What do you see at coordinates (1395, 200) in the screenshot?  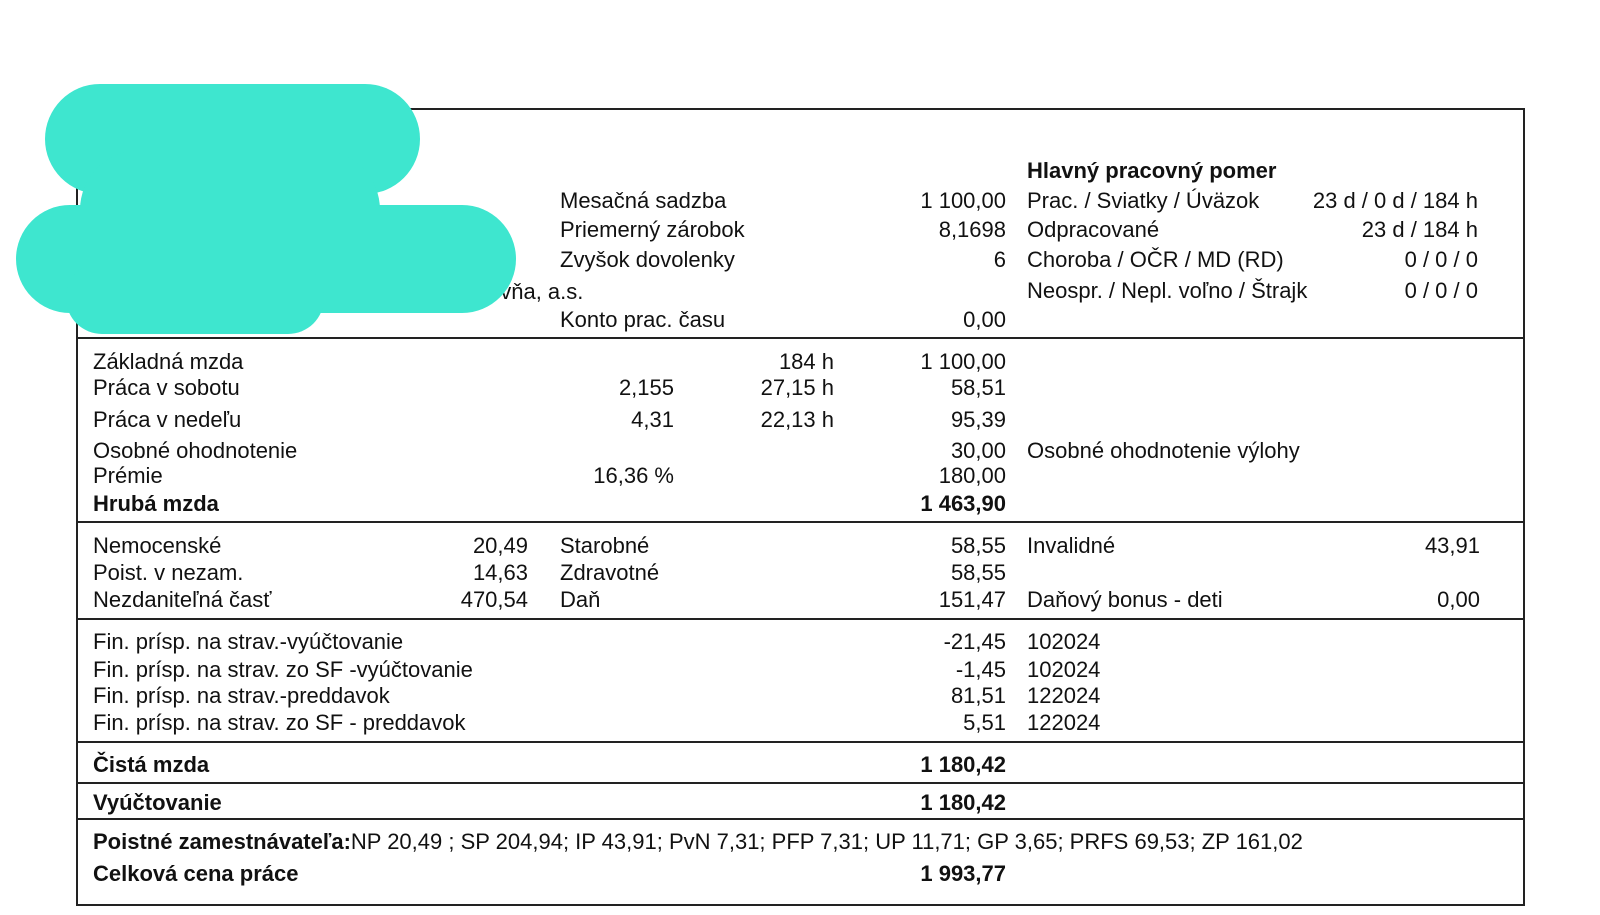 I see `employment-value: 23 d / 0 d / 184 h` at bounding box center [1395, 200].